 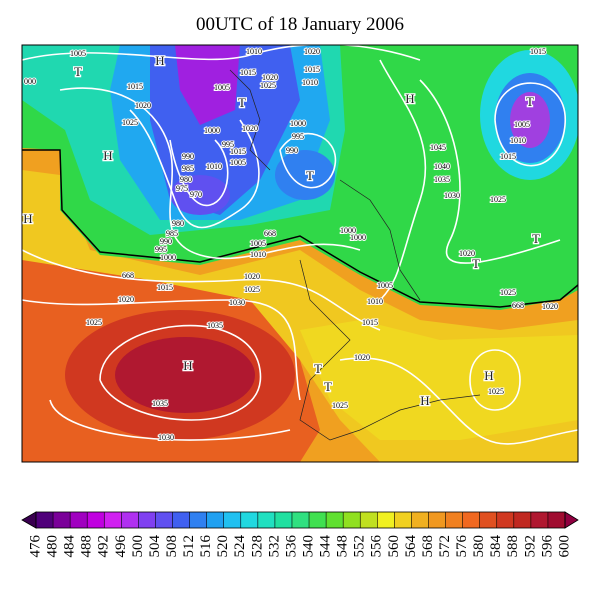 I want to click on colorbar-tick-label: 480, so click(x=53, y=546).